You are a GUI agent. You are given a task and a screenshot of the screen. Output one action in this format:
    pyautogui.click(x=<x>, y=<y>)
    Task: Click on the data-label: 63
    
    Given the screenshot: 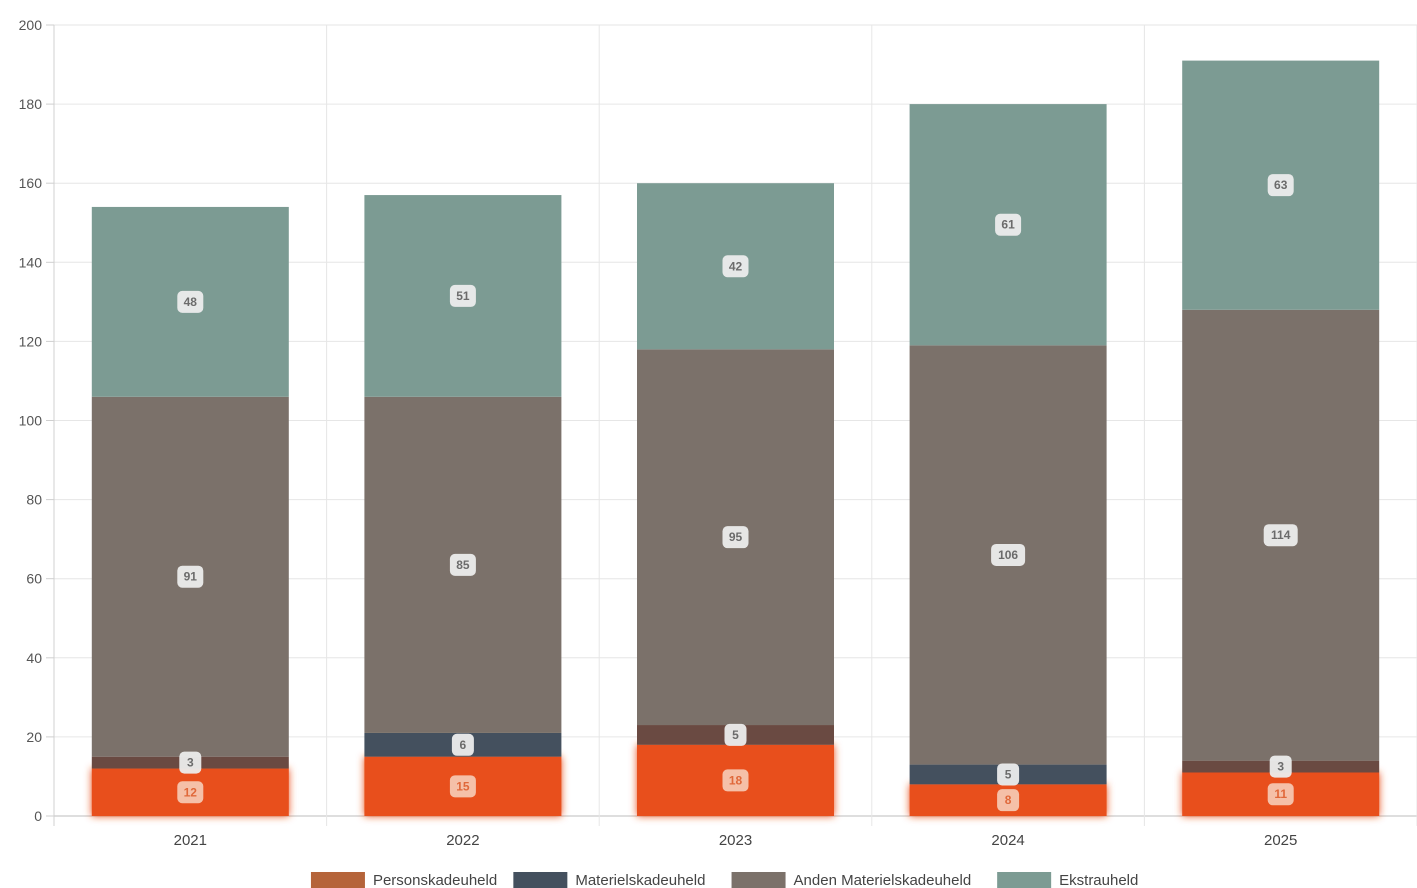 What is the action you would take?
    pyautogui.click(x=1280, y=185)
    